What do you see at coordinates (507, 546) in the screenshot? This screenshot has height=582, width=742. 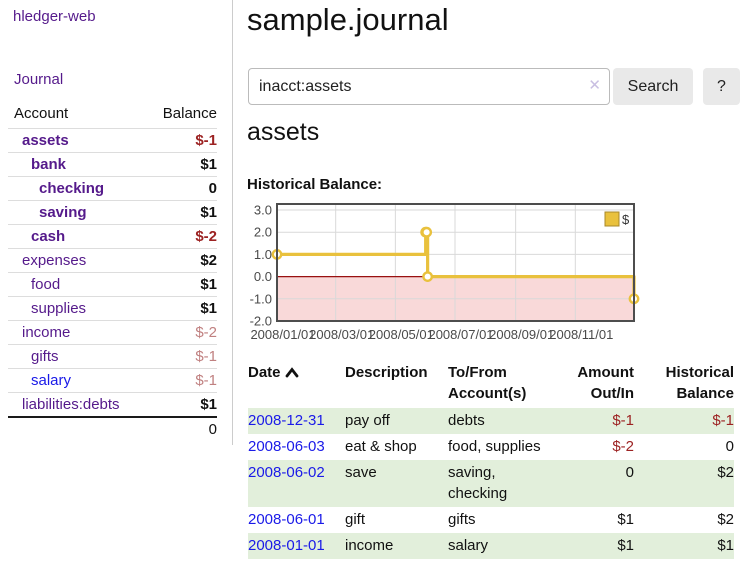 I see `transaction-accounts-cell: salary` at bounding box center [507, 546].